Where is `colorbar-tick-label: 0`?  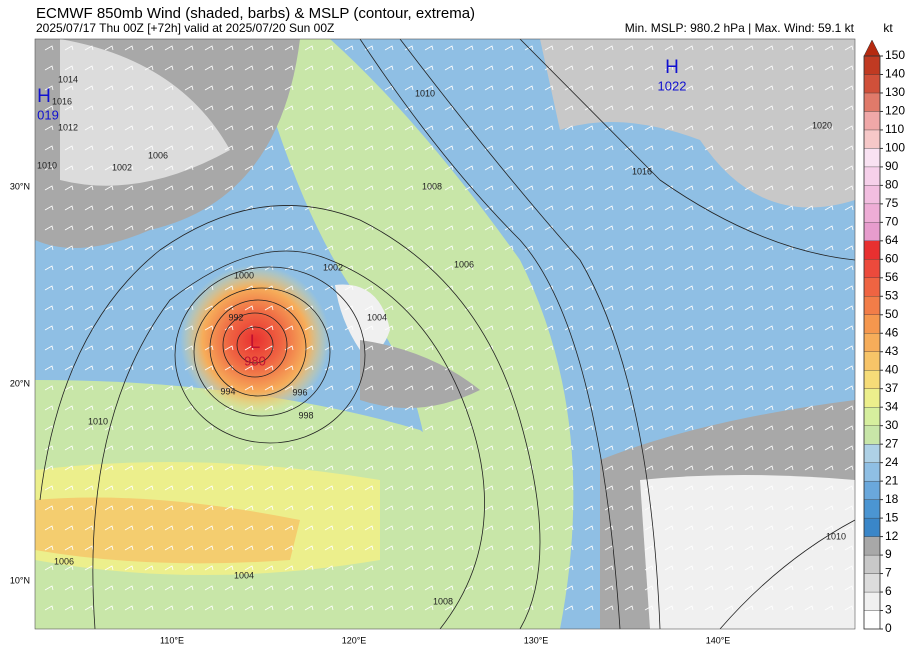 colorbar-tick-label: 0 is located at coordinates (888, 628).